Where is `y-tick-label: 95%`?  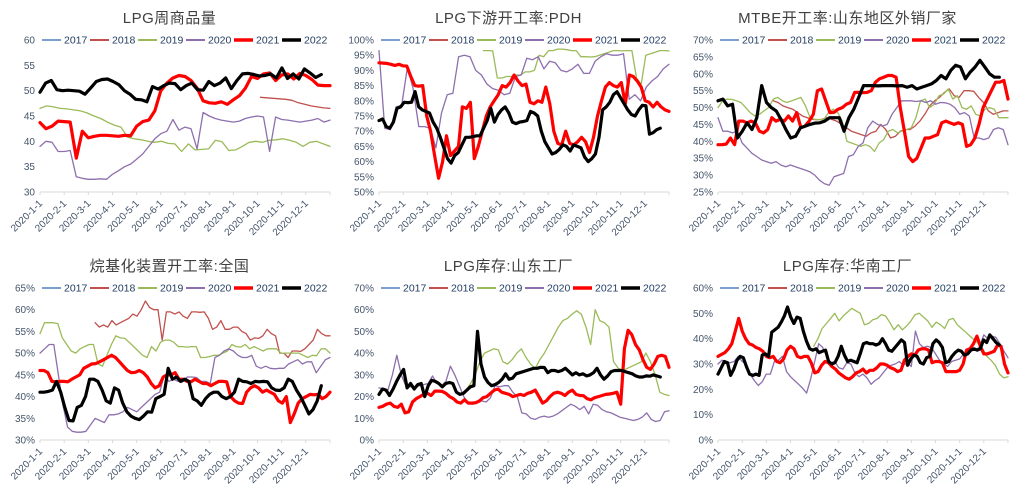
y-tick-label: 95% is located at coordinates (364, 56).